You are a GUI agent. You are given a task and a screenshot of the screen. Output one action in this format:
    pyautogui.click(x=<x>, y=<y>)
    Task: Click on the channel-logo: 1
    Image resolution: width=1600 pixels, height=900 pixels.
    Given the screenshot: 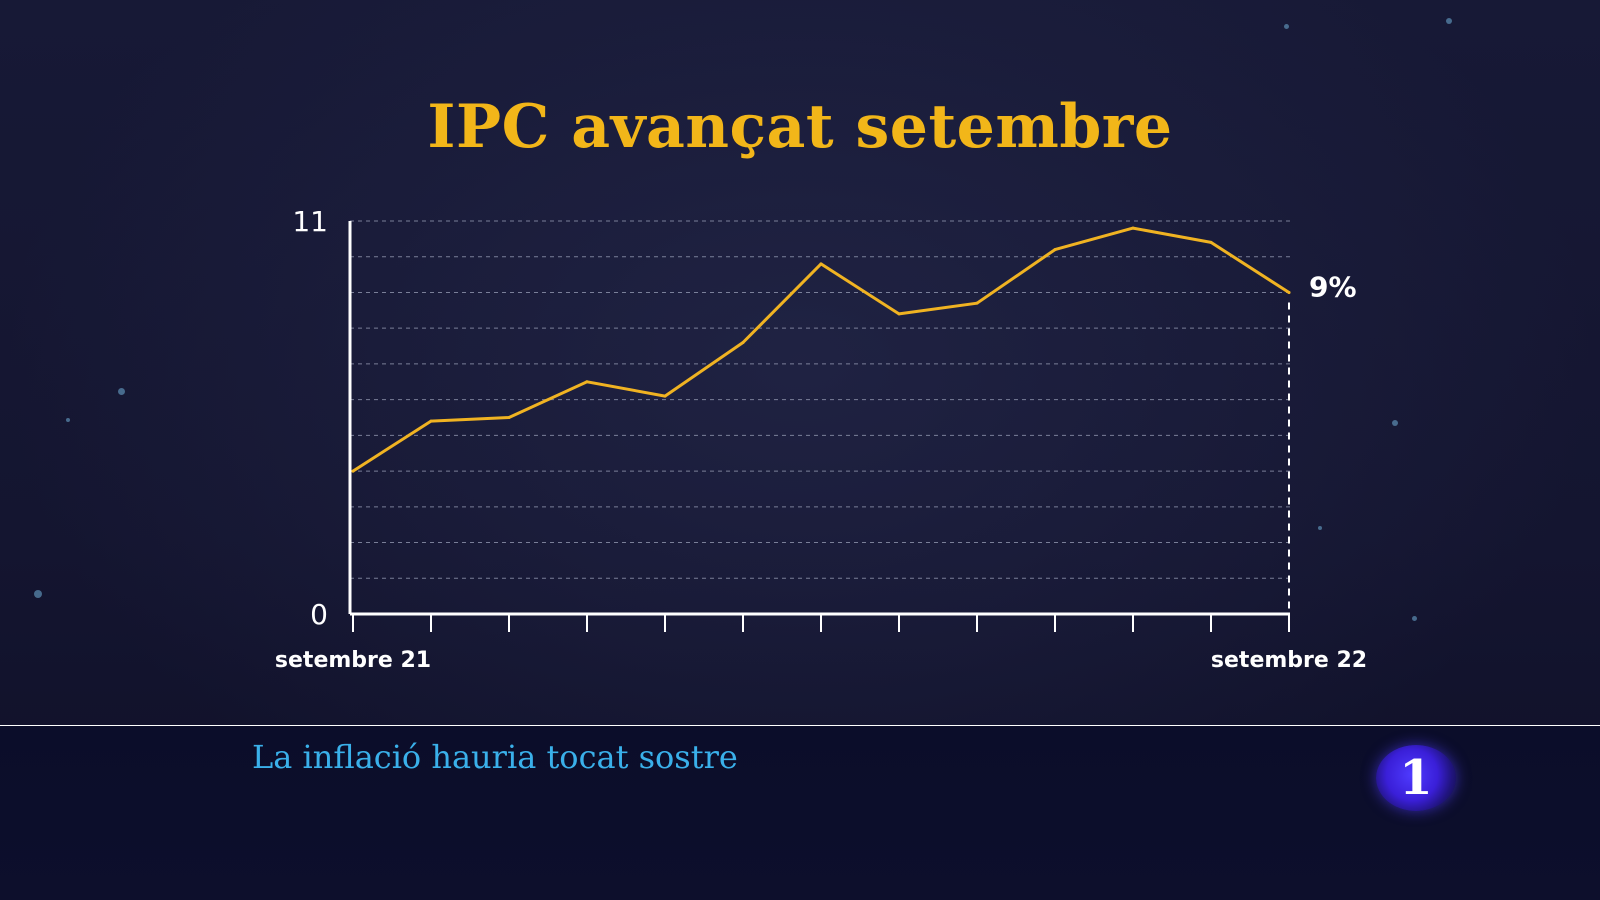 What is the action you would take?
    pyautogui.click(x=1416, y=778)
    